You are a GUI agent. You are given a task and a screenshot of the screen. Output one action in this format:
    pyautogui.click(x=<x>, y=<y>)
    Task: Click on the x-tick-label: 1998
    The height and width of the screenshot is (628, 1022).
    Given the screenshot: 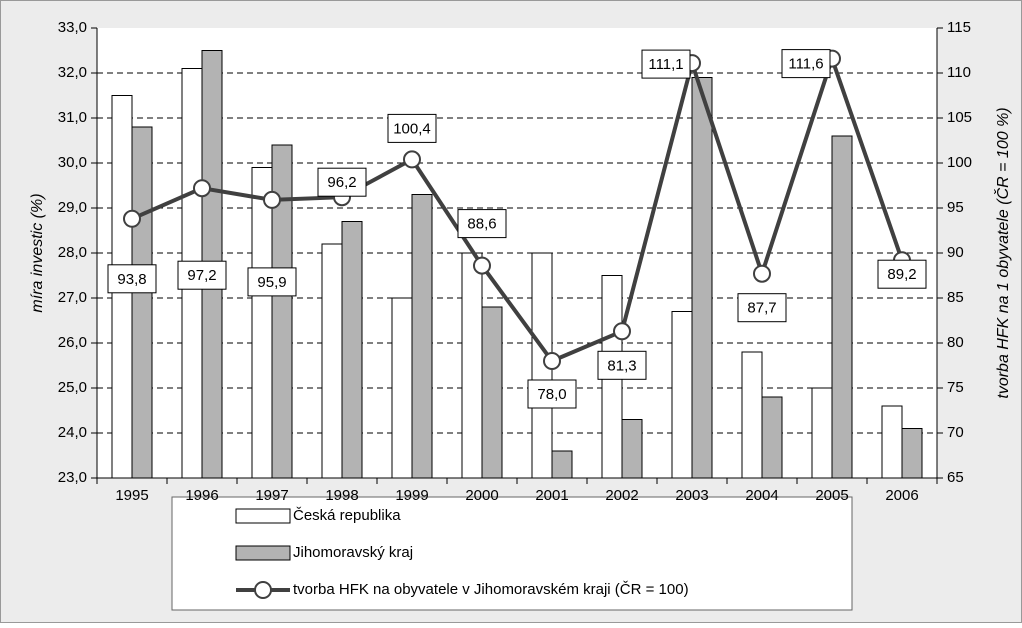 What is the action you would take?
    pyautogui.click(x=341, y=495)
    